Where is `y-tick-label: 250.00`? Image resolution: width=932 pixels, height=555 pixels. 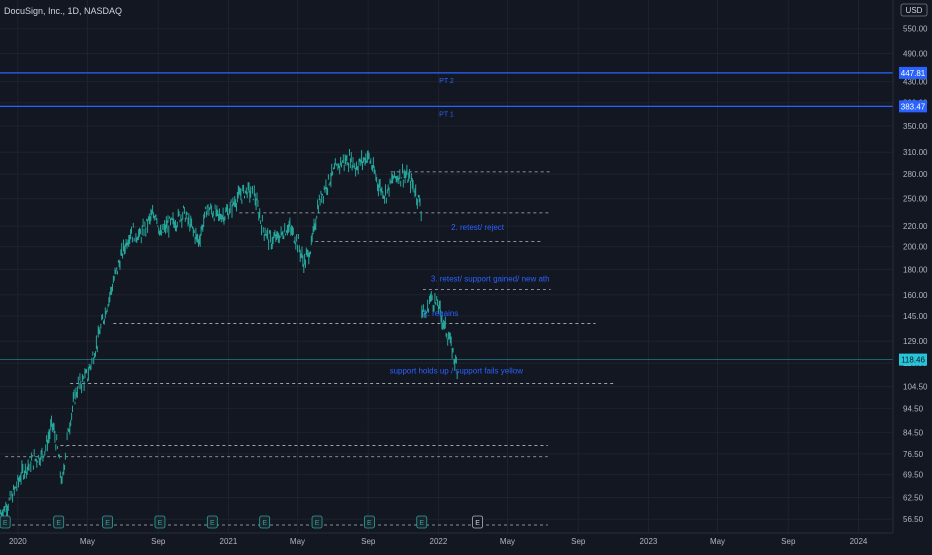 y-tick-label: 250.00 is located at coordinates (915, 199).